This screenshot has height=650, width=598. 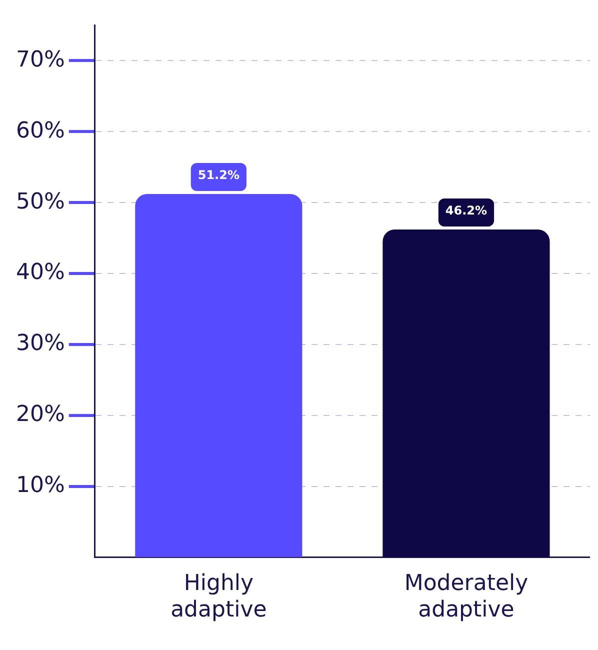 What do you see at coordinates (218, 597) in the screenshot?
I see `x-tick-label: Highly adaptive` at bounding box center [218, 597].